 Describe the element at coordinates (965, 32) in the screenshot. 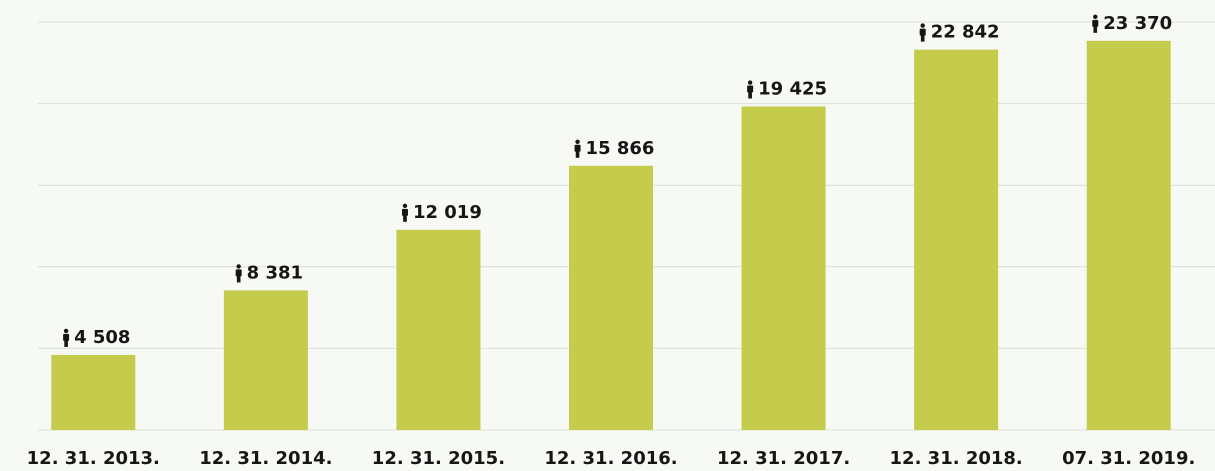

I see `value-label: 22 842` at that location.